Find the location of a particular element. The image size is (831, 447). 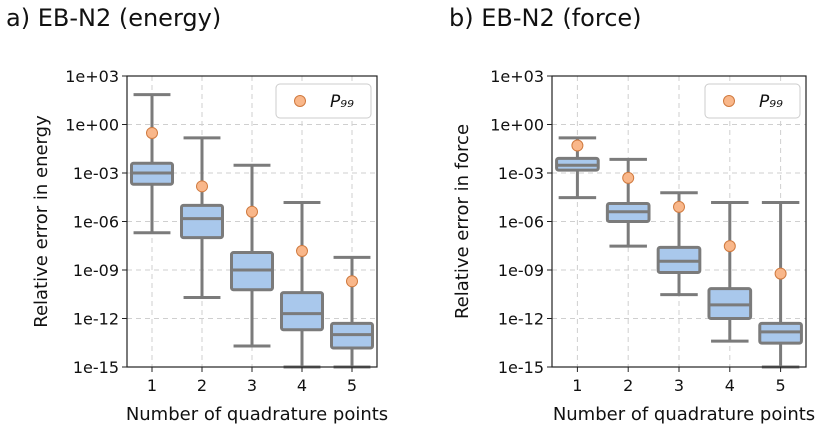

y-axis-label: Relative error in energy is located at coordinates (41, 221).